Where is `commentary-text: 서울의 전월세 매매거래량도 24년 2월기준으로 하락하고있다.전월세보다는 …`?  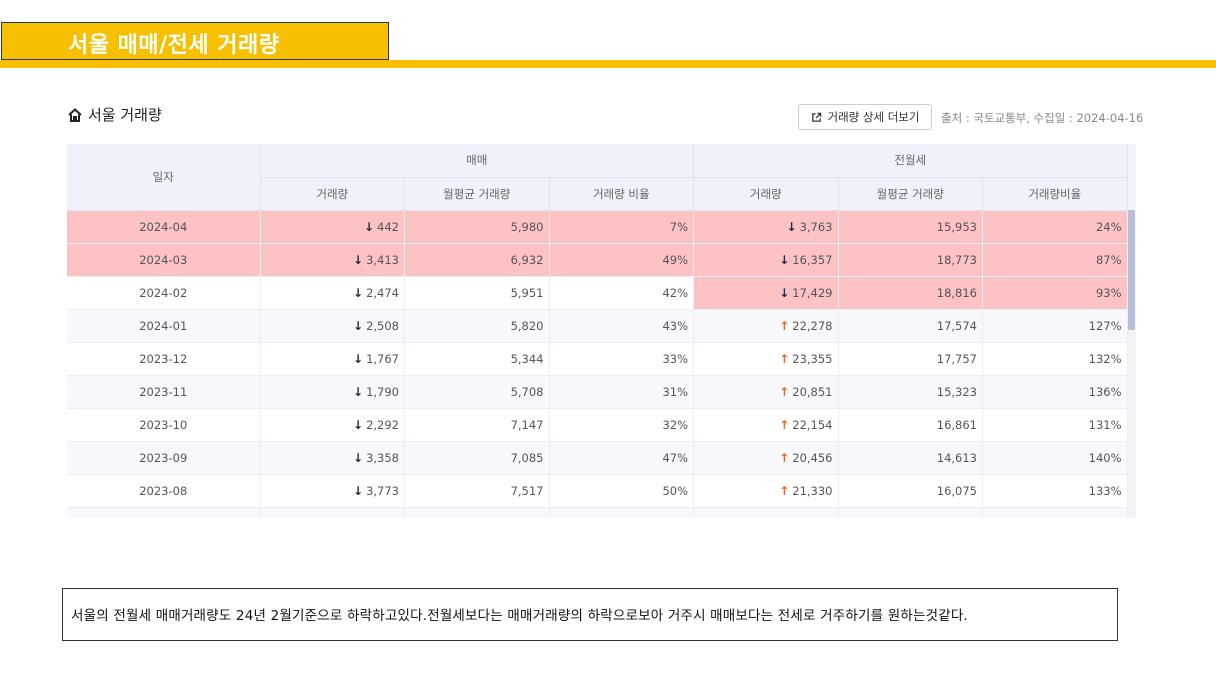 commentary-text: 서울의 전월세 매매거래량도 24년 2월기준으로 하락하고있다.전월세보다는 … is located at coordinates (519, 616).